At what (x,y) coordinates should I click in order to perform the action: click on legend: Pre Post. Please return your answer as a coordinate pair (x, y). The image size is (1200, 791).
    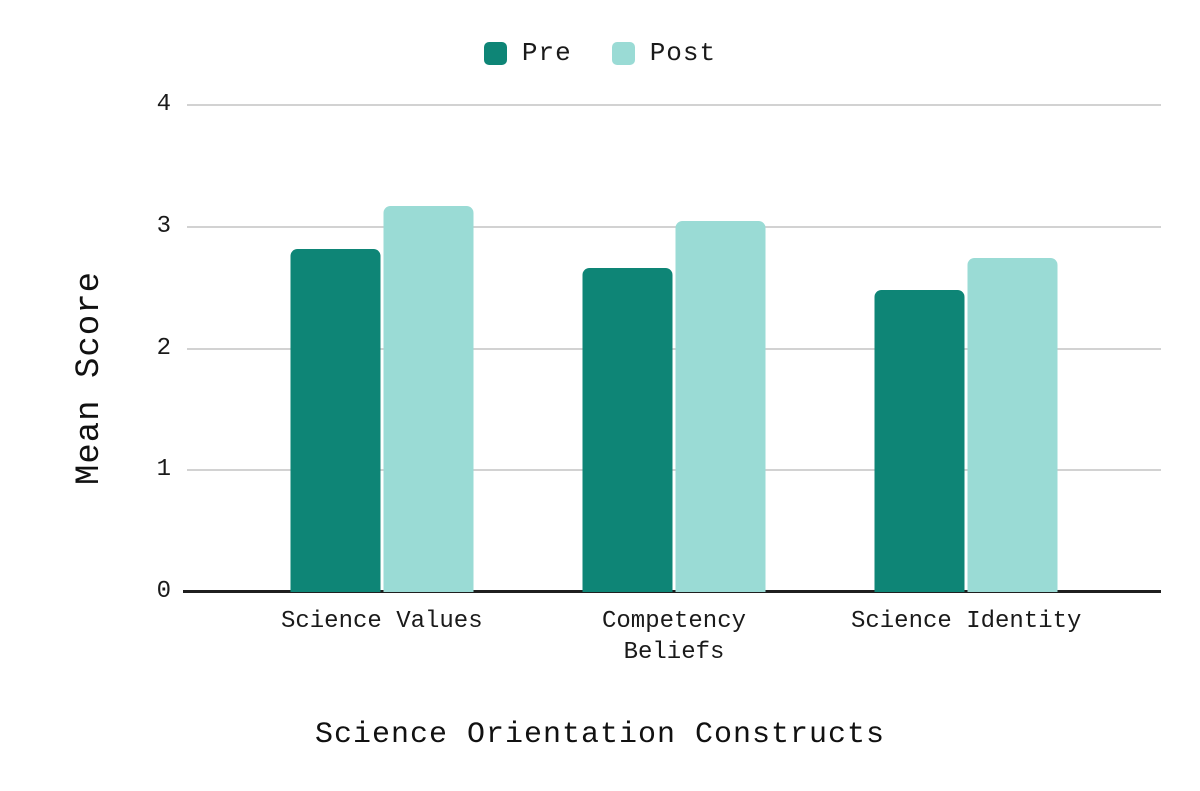
    Looking at the image, I should click on (600, 53).